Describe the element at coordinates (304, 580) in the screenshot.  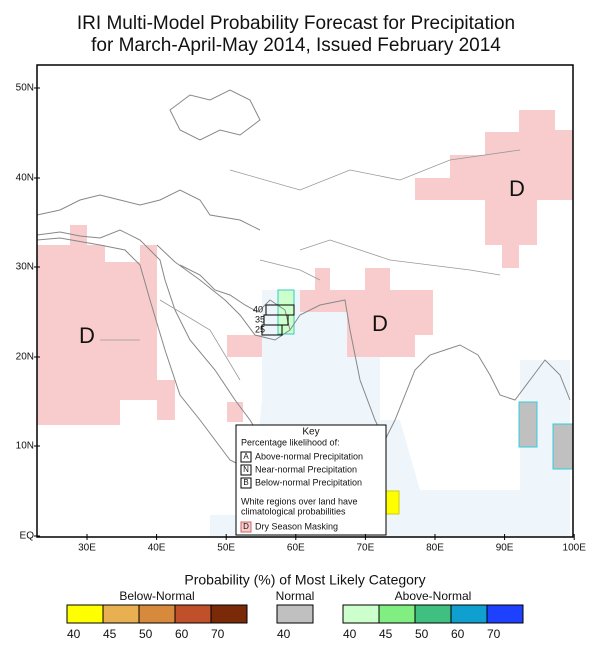
I see `legend-title: Probability (%) of Most Likely Category` at that location.